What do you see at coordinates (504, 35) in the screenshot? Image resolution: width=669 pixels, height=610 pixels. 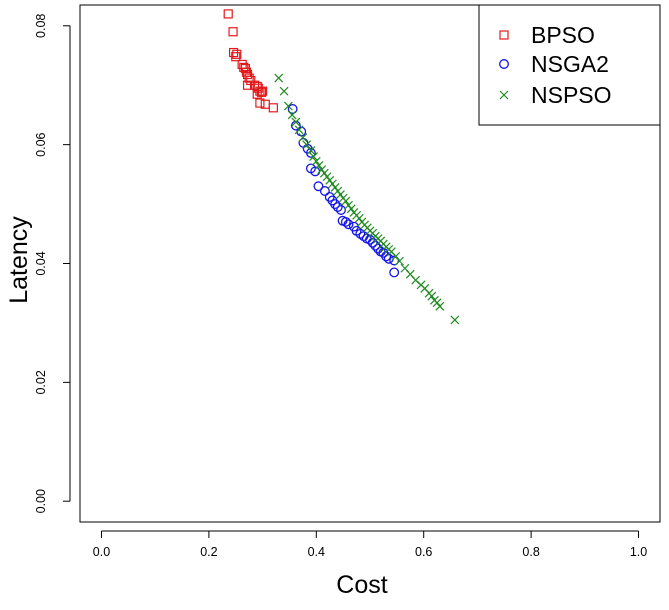 I see `legend-bpso-marker` at bounding box center [504, 35].